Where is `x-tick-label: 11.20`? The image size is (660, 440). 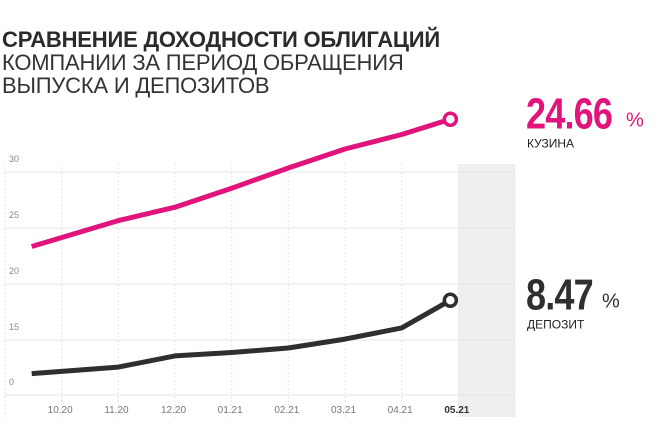 x-tick-label: 11.20 is located at coordinates (116, 410).